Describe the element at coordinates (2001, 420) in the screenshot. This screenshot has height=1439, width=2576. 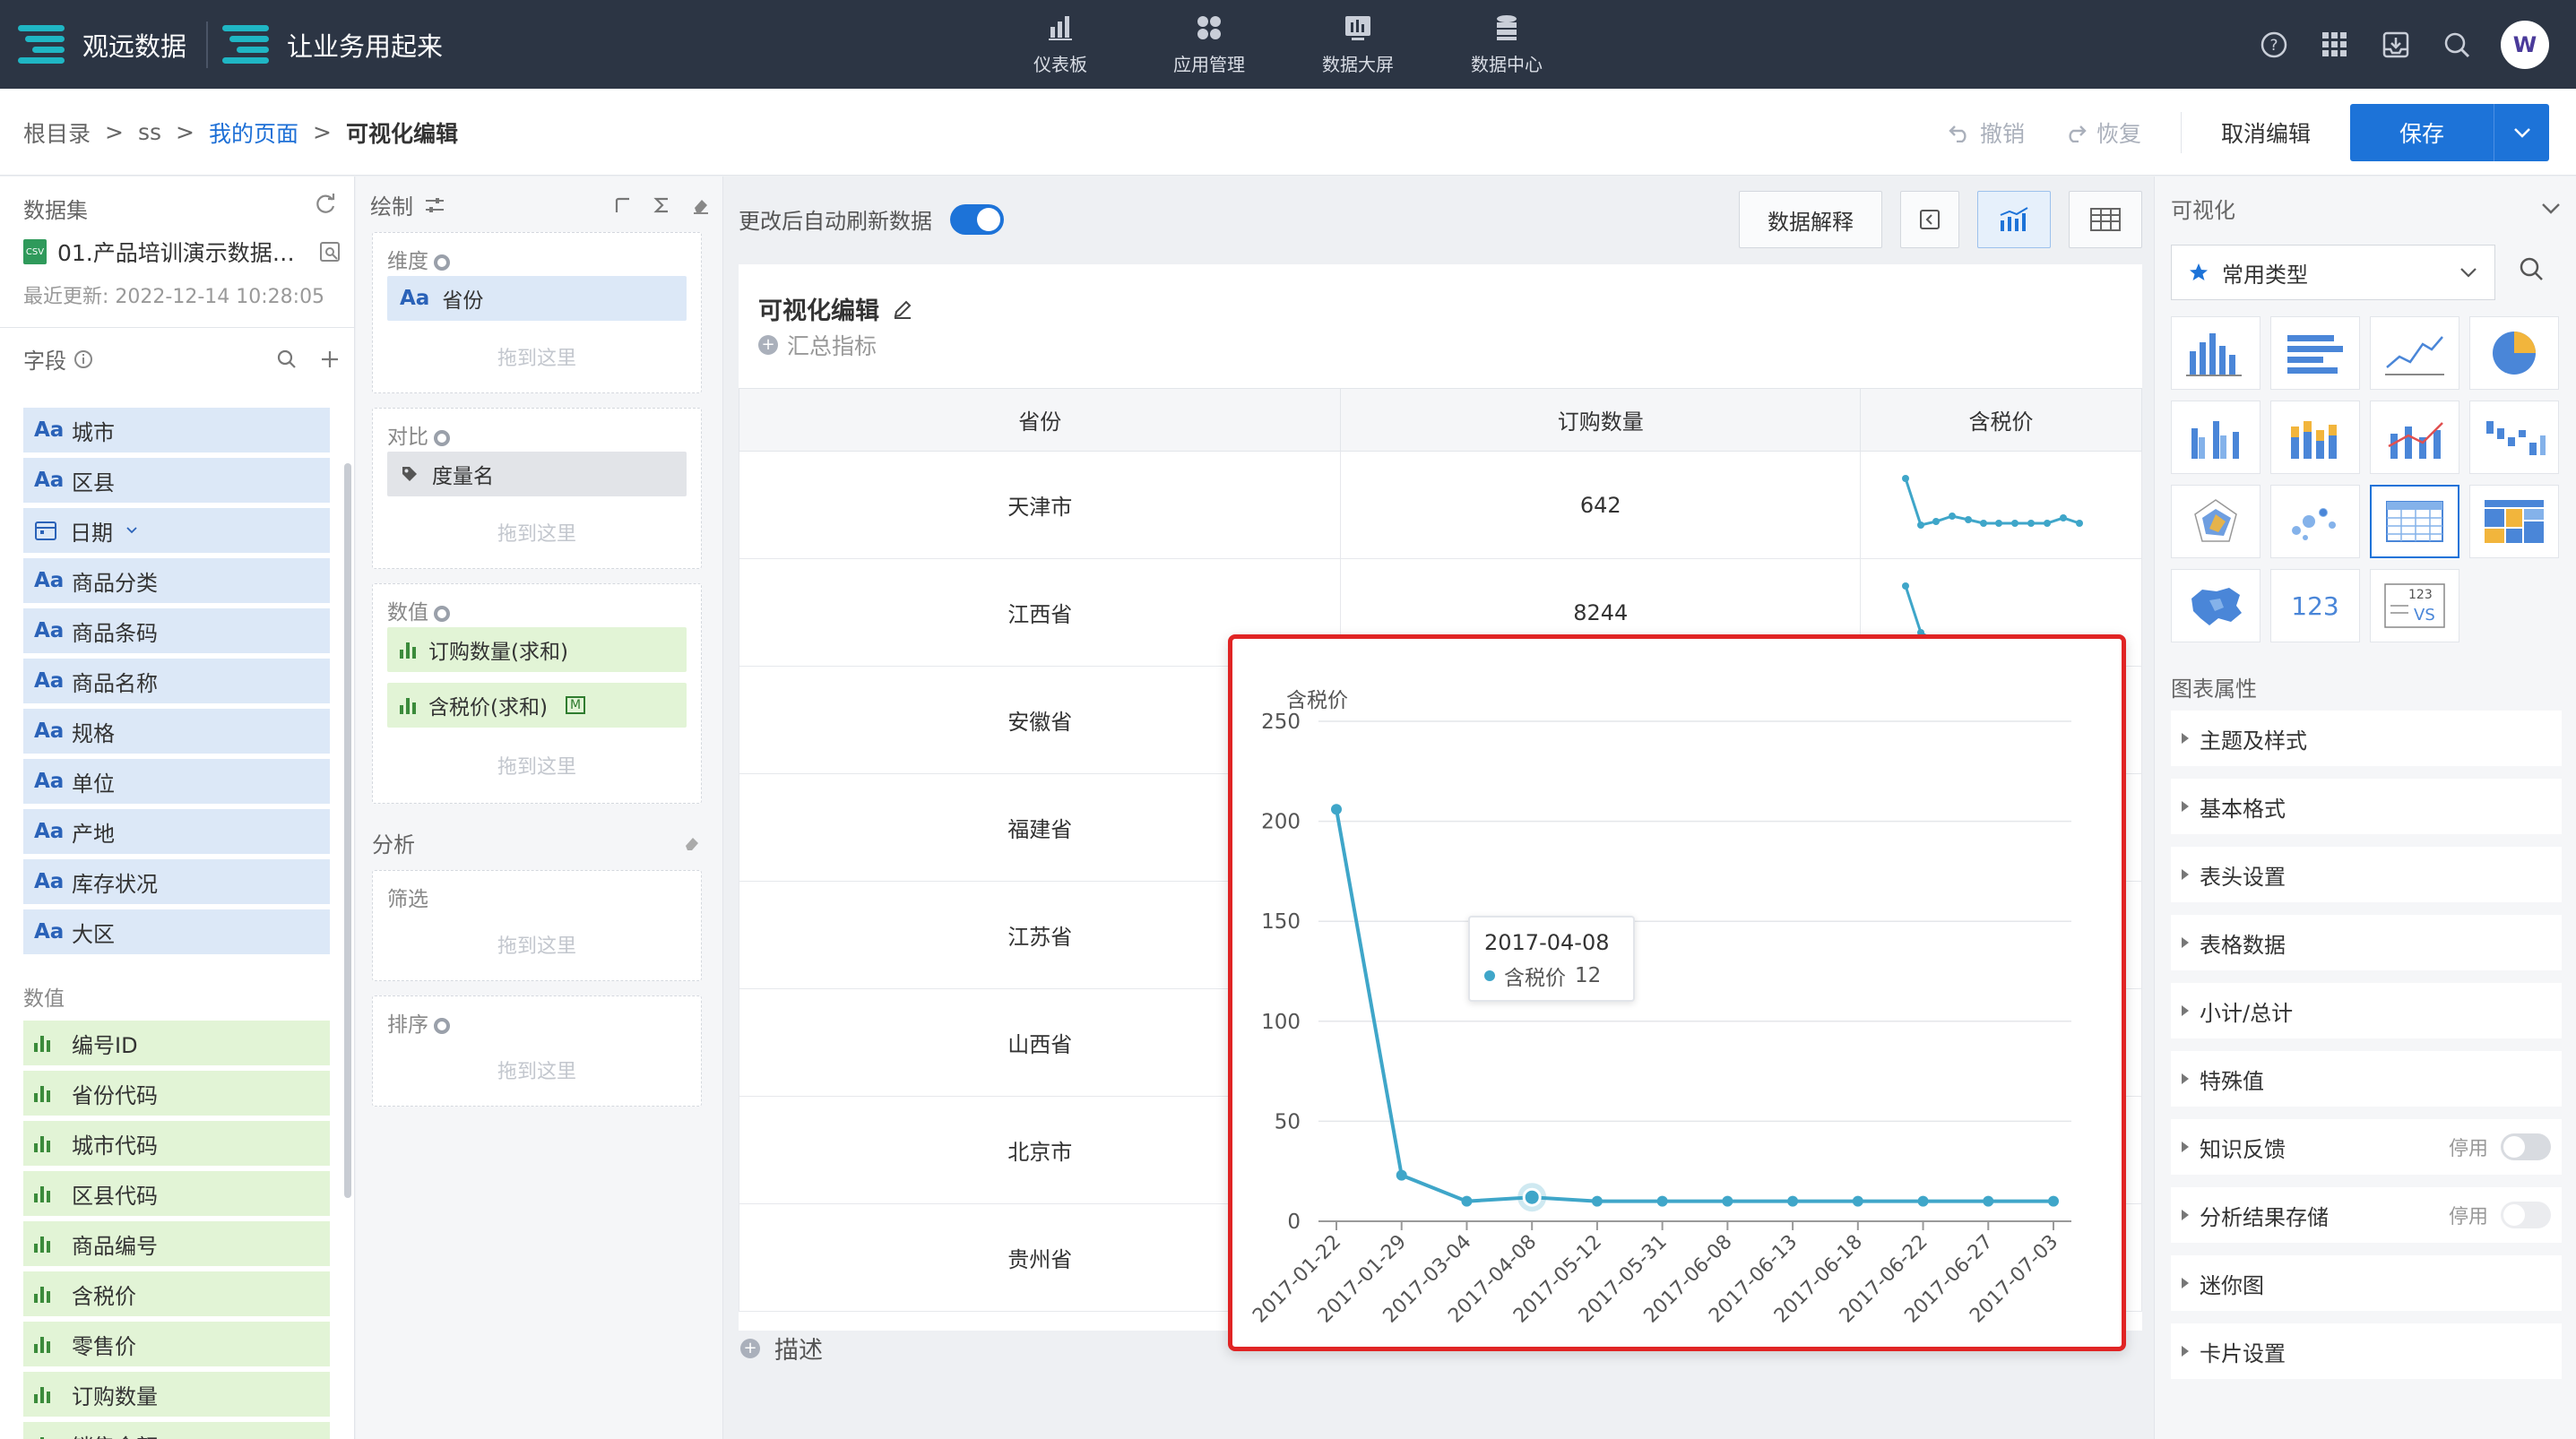
I see `table-header-price: 含税价` at that location.